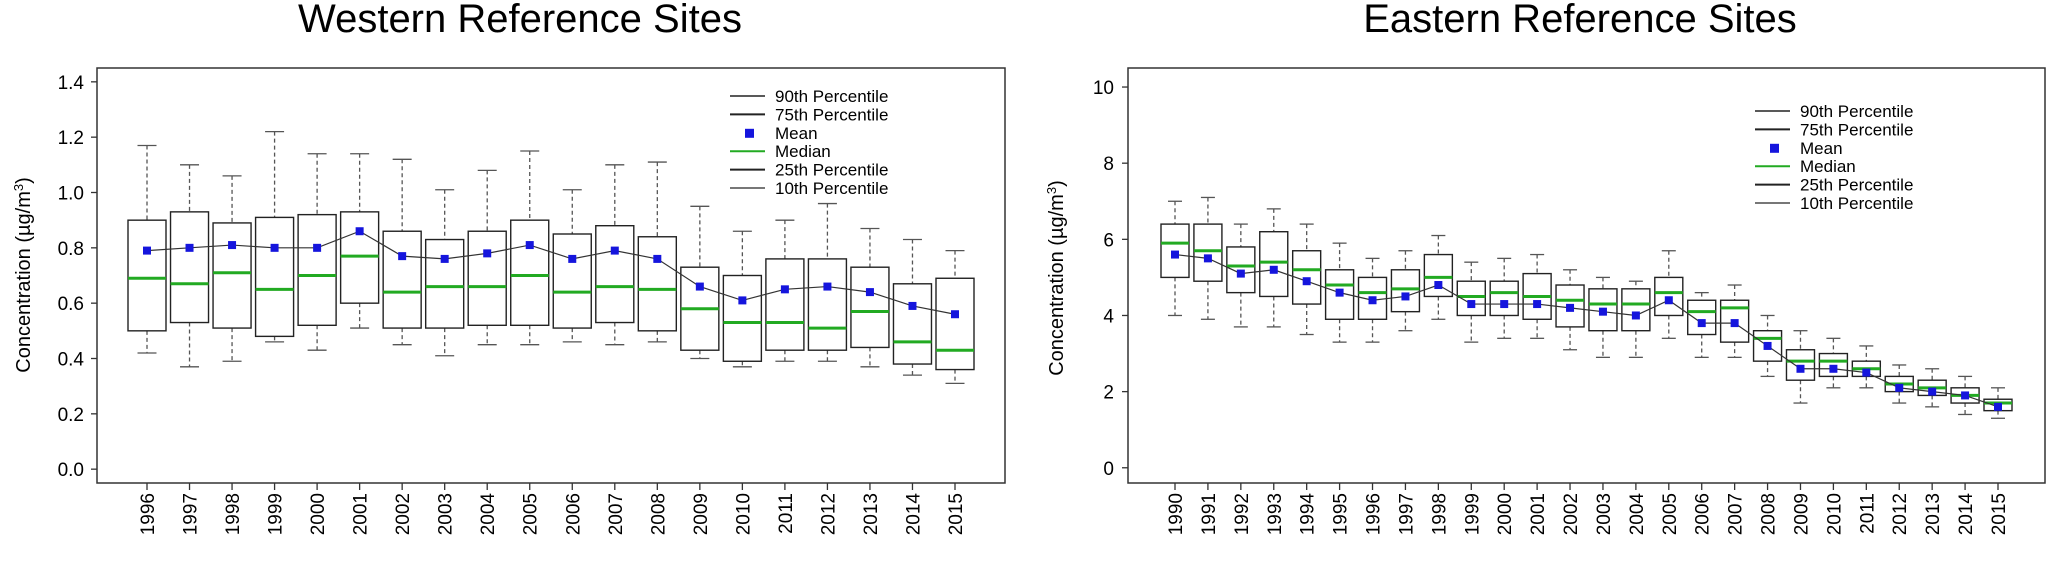 This screenshot has height=572, width=2055. I want to click on eastern-y-tick-label: 2, so click(1108, 393).